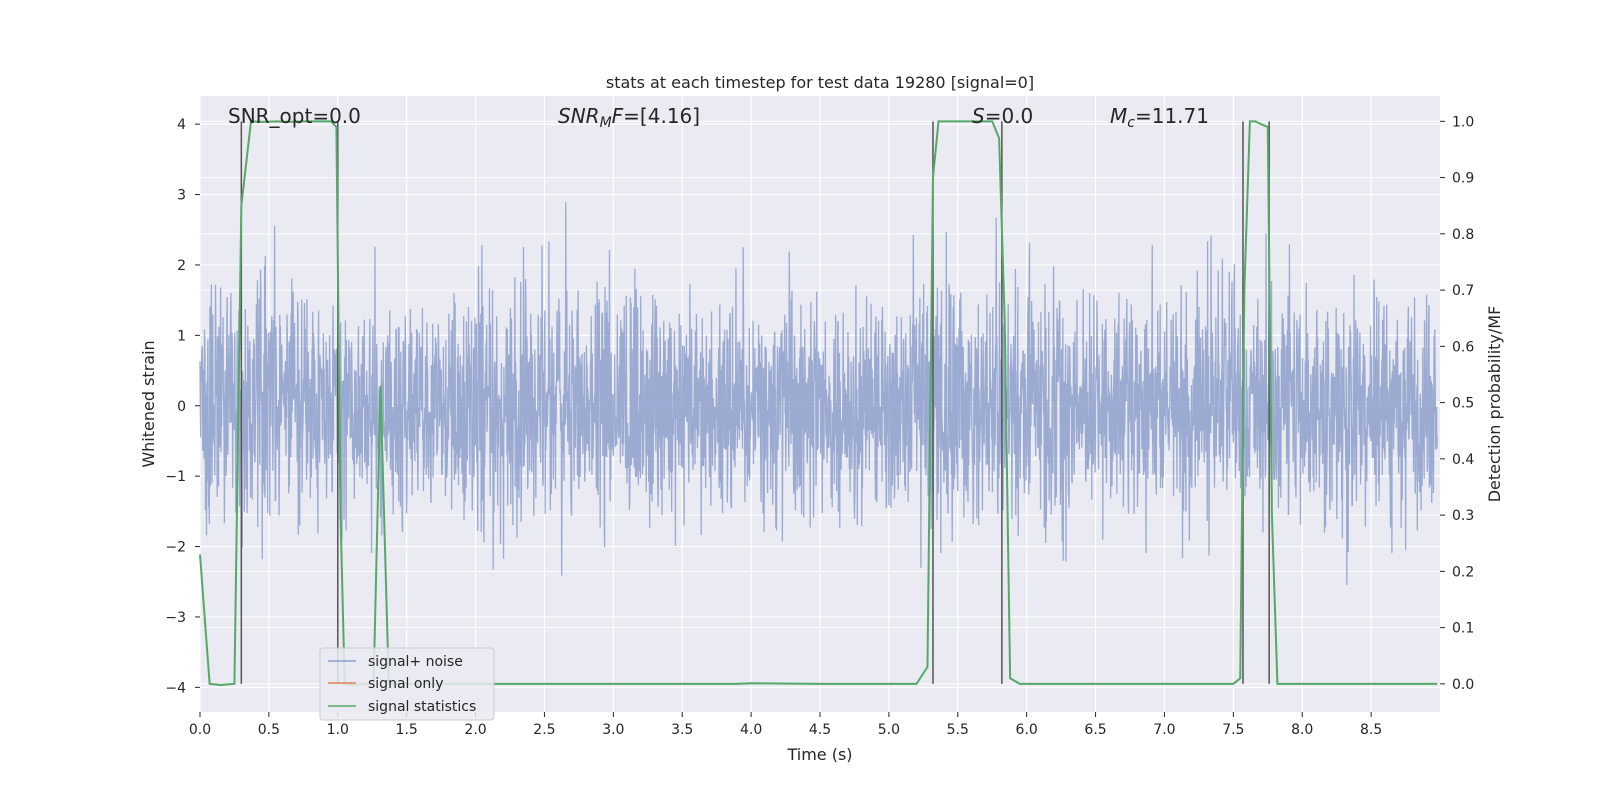 The height and width of the screenshot is (800, 1600). What do you see at coordinates (181, 336) in the screenshot?
I see `y-left-tick-label-5: 1` at bounding box center [181, 336].